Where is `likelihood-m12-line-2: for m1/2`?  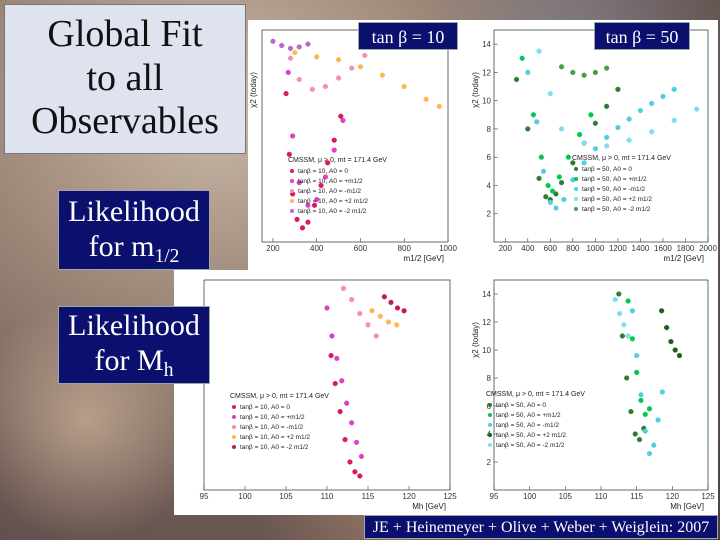 likelihood-m12-line-2: for m1/2 is located at coordinates (134, 248).